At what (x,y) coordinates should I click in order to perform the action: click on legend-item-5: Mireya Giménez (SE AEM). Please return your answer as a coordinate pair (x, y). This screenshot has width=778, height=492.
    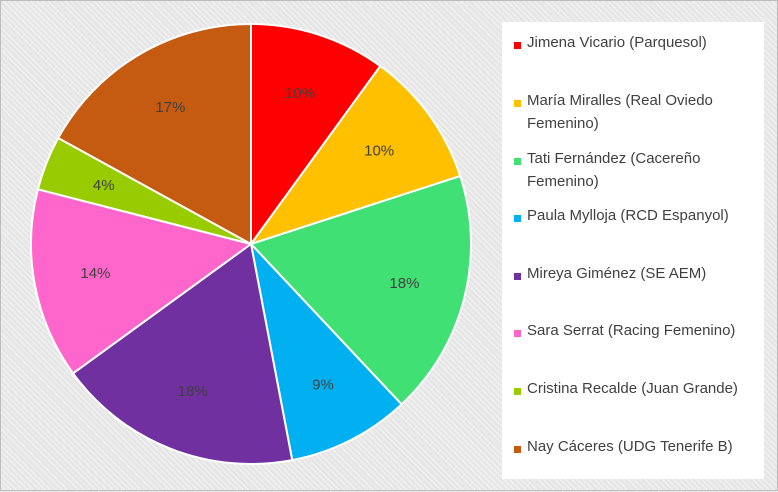
    Looking at the image, I should click on (638, 275).